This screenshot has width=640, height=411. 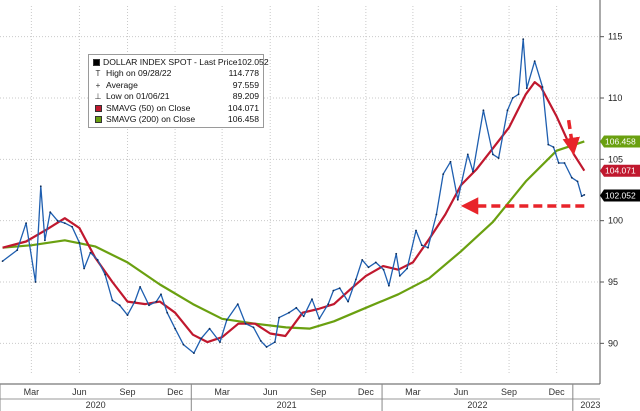 What do you see at coordinates (243, 119) in the screenshot?
I see `legend-value: 106.458` at bounding box center [243, 119].